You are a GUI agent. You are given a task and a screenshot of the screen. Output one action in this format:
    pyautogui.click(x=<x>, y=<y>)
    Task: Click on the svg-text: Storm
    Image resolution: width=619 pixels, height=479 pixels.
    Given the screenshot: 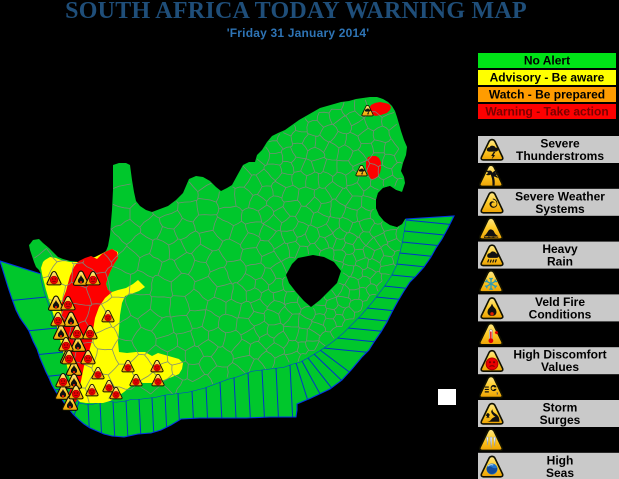 What is the action you would take?
    pyautogui.click(x=560, y=408)
    